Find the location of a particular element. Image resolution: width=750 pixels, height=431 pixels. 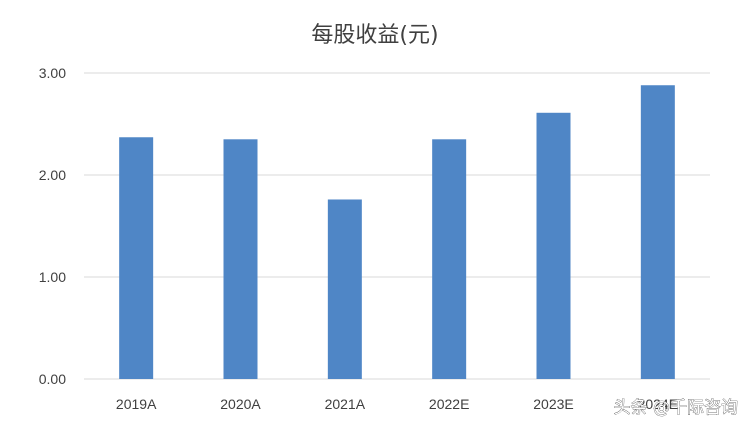

bar-2023E is located at coordinates (553, 245).